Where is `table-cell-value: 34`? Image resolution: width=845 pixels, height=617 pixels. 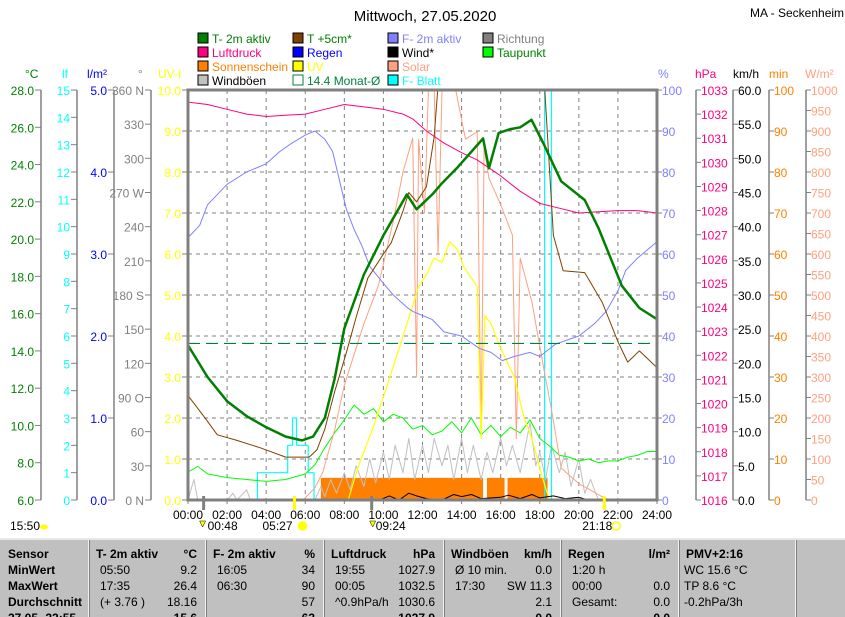 table-cell-value: 34 is located at coordinates (308, 570).